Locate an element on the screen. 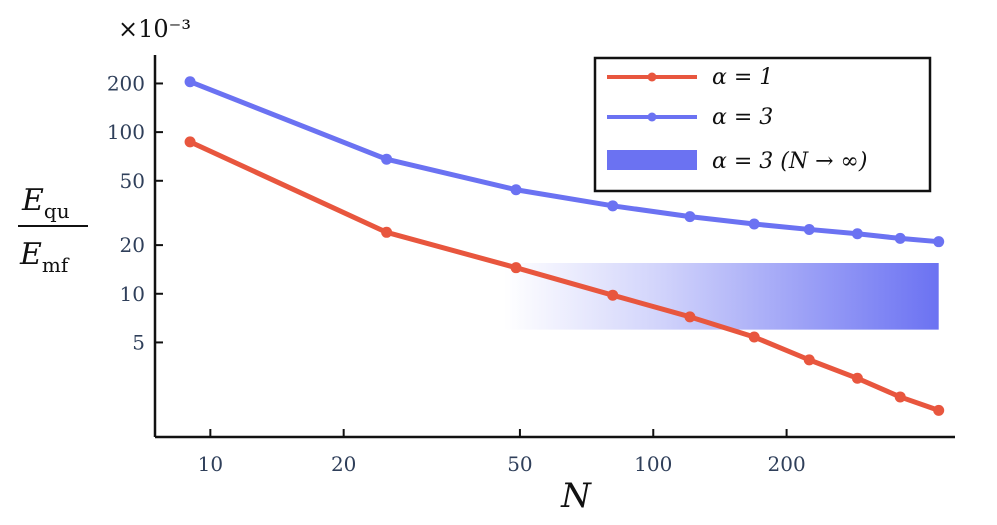 The height and width of the screenshot is (525, 997). y-title-denominator: E is located at coordinates (30, 254).